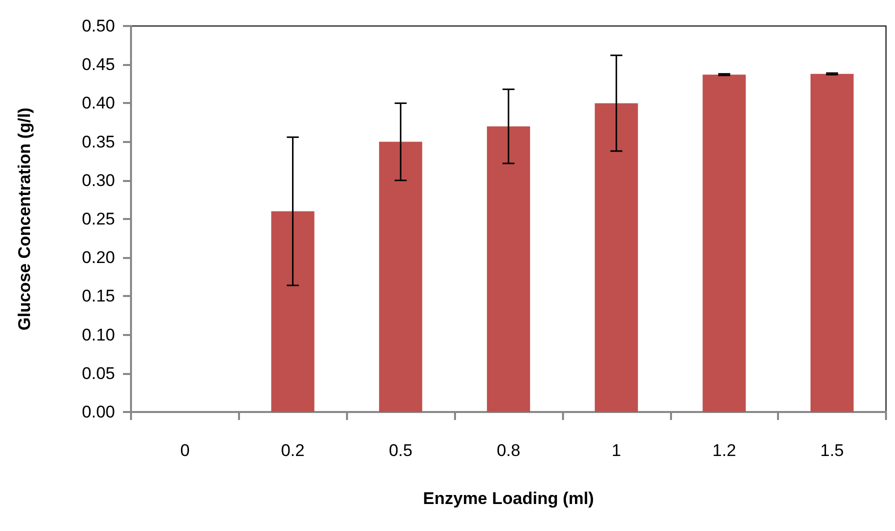 This screenshot has width=895, height=531. Describe the element at coordinates (98, 296) in the screenshot. I see `y-tick-label: 0.15` at that location.